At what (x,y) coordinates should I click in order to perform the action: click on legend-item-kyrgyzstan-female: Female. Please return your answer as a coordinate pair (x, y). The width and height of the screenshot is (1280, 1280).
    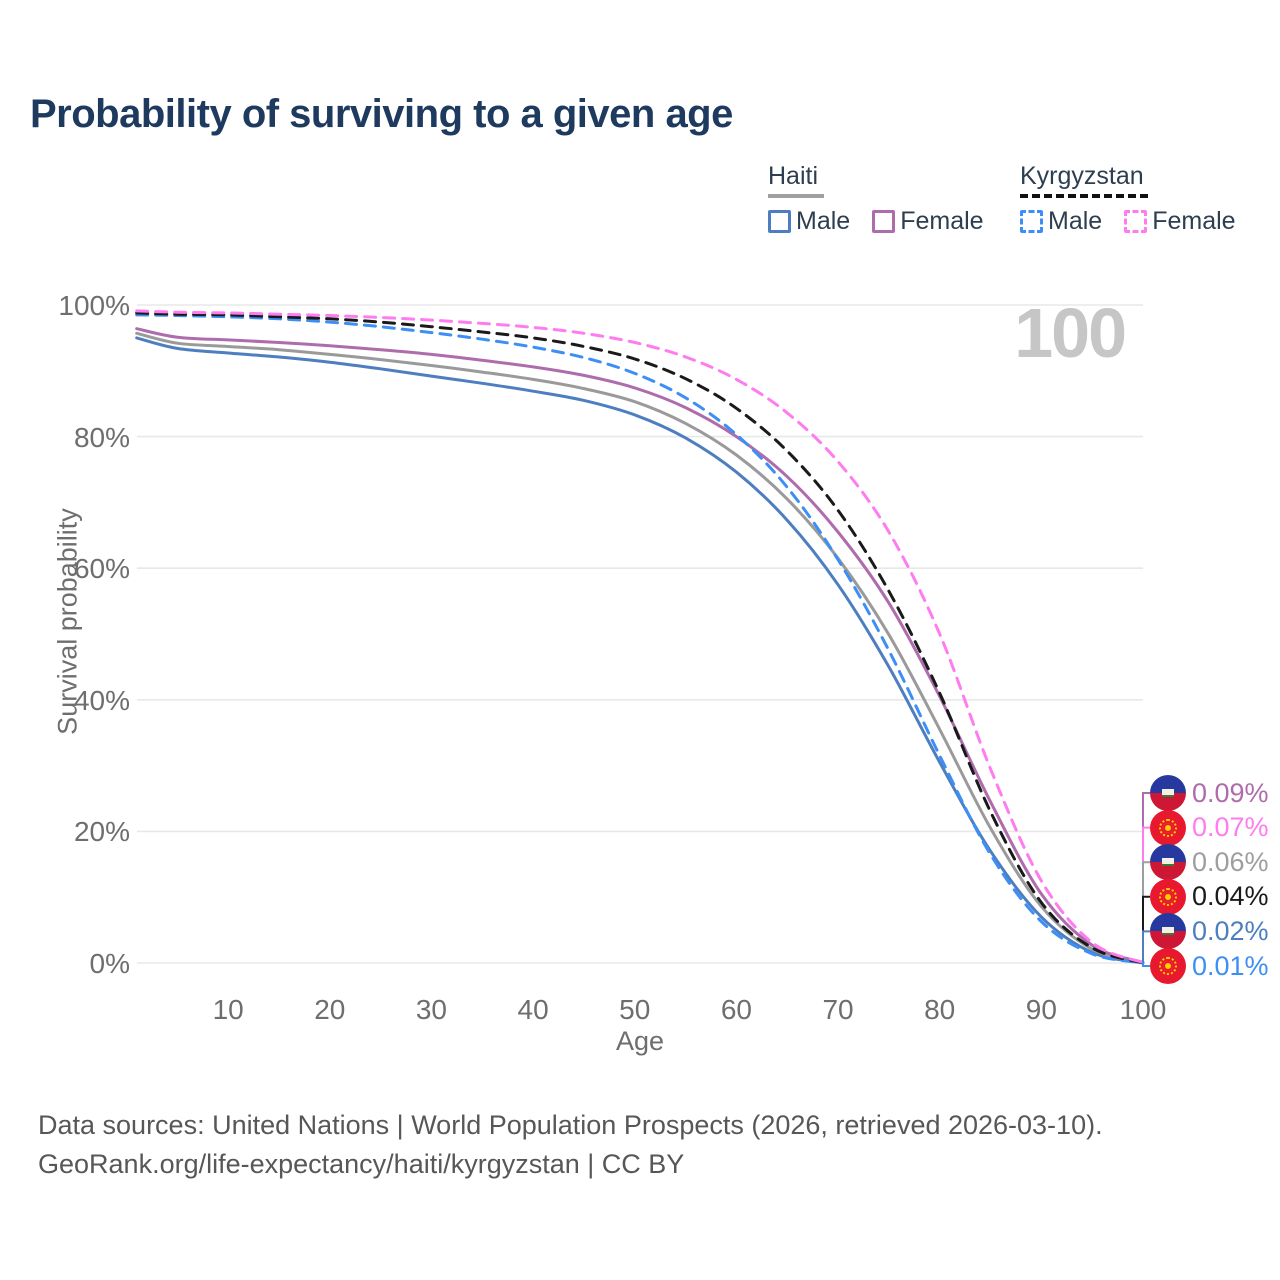
    Looking at the image, I should click on (1180, 221).